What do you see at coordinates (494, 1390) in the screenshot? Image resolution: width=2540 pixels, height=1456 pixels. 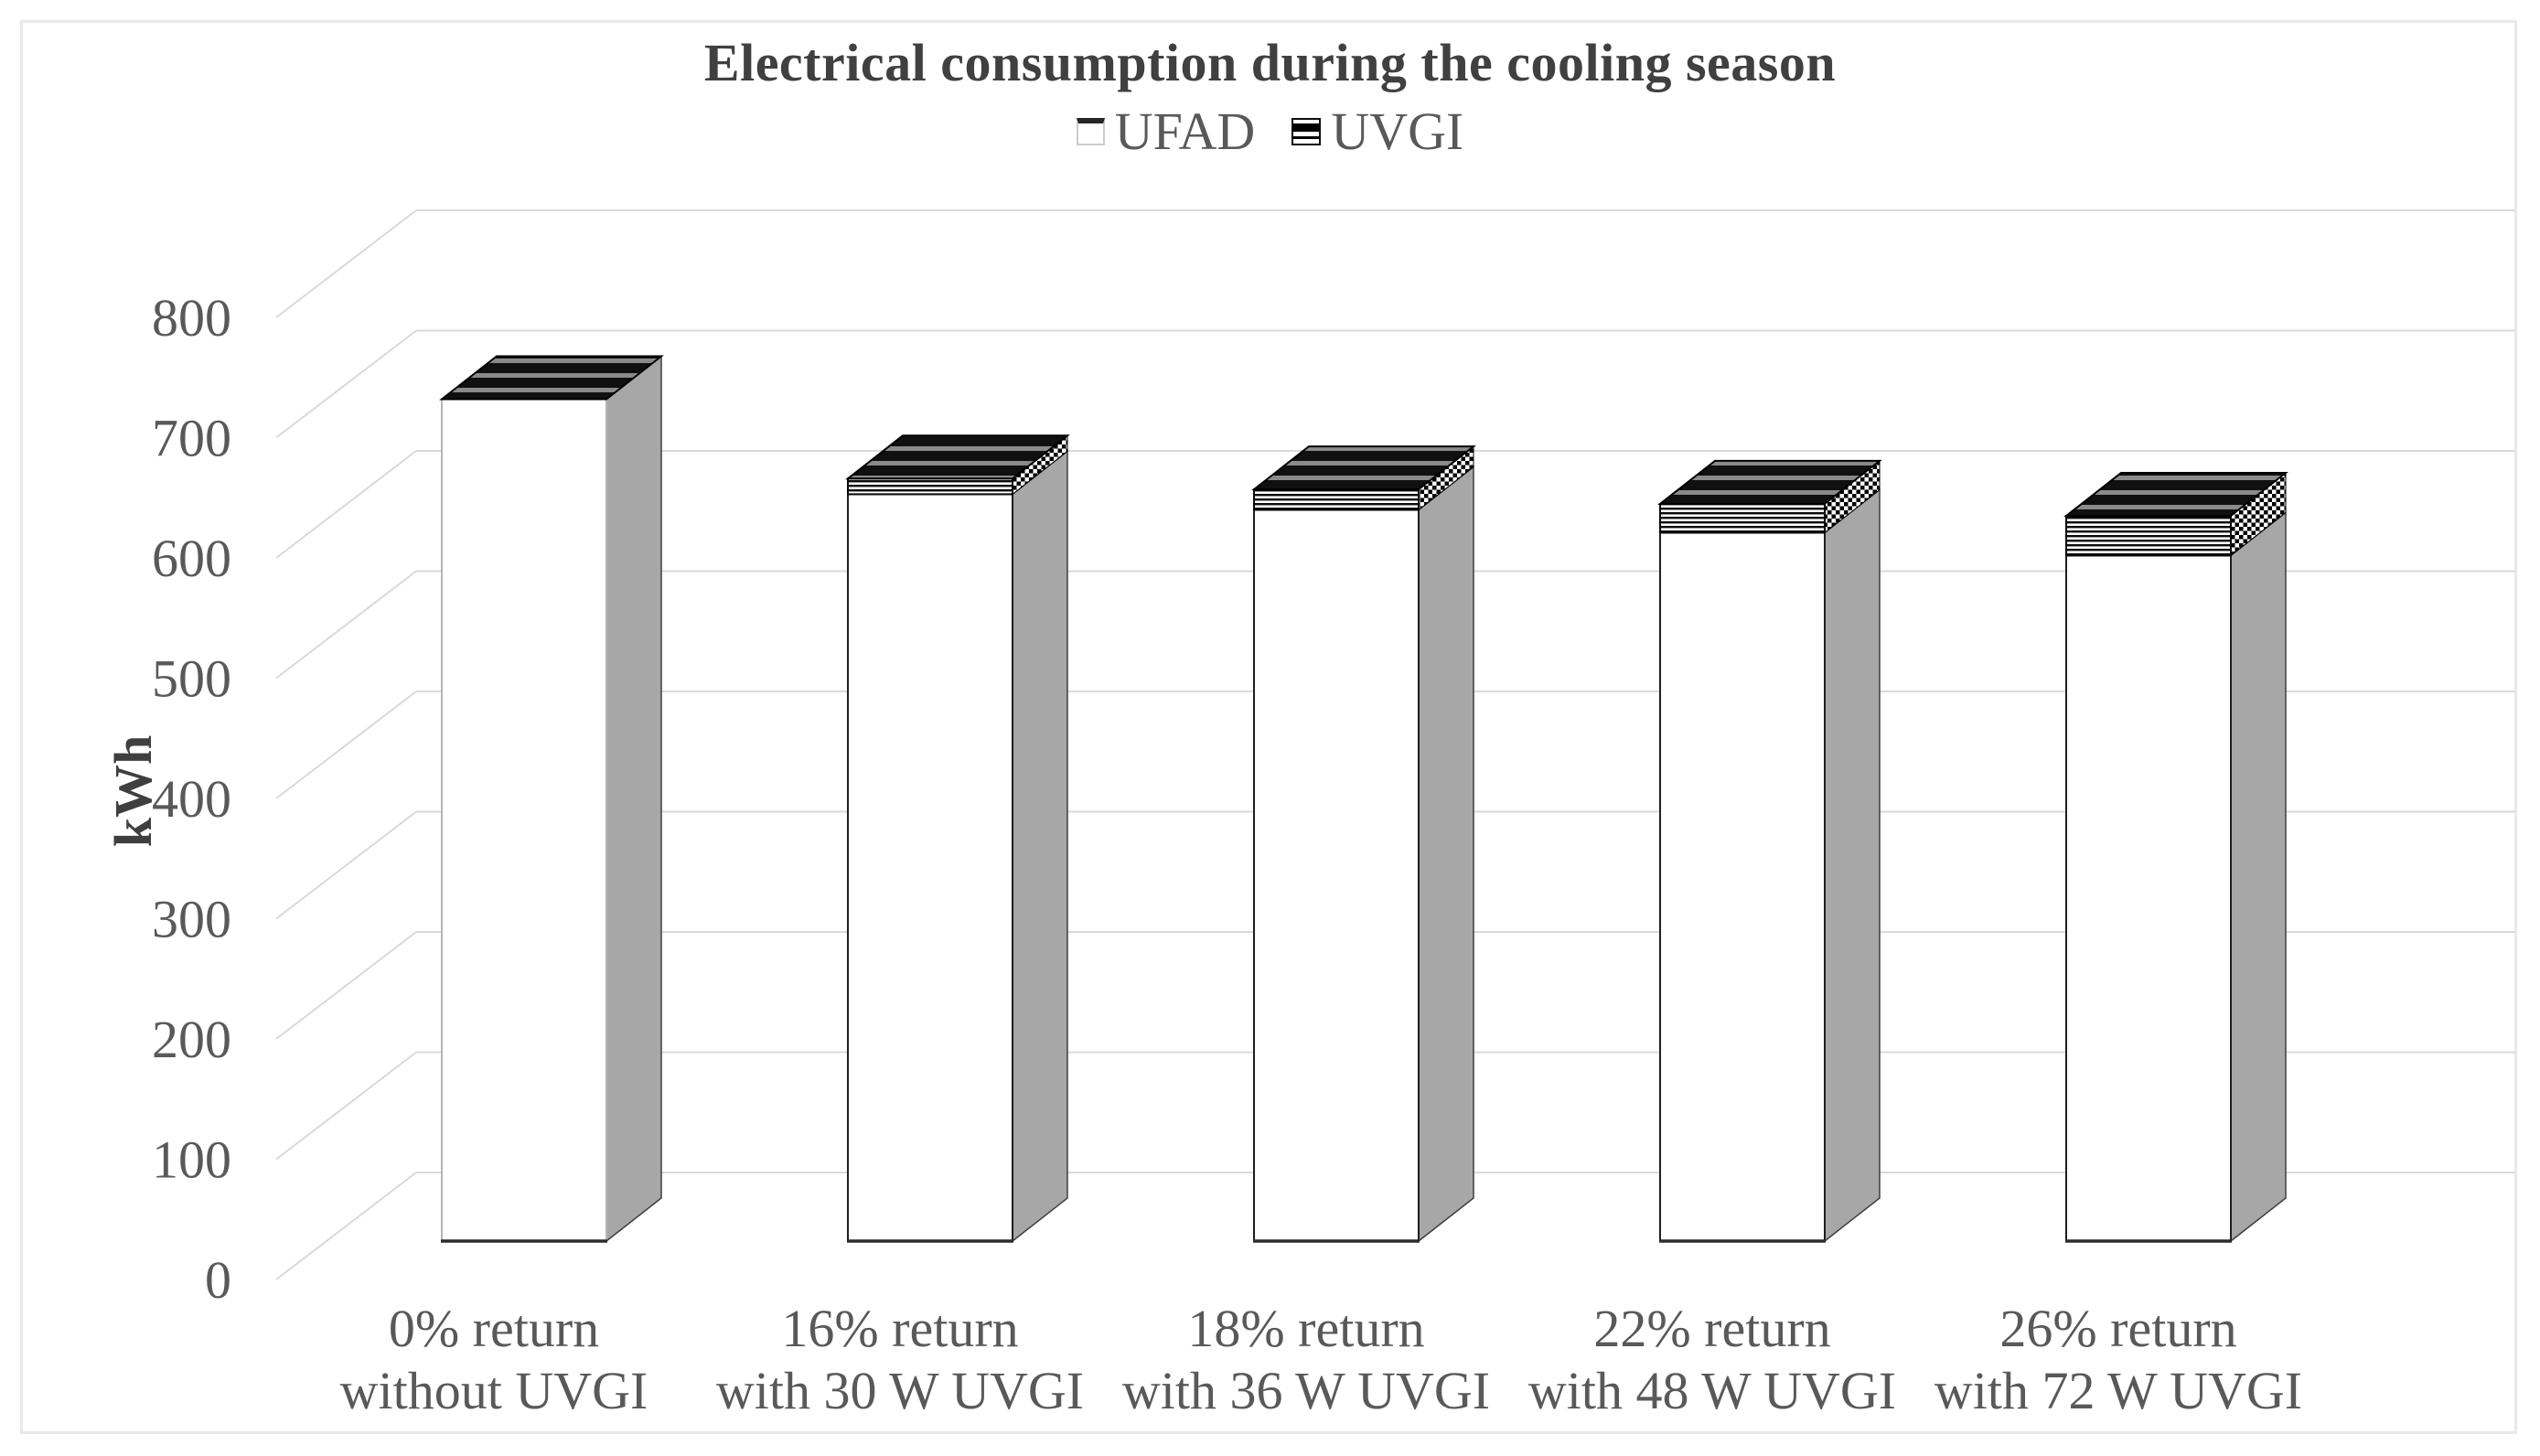 I see `x-category-label-0-line2: without UVGI` at bounding box center [494, 1390].